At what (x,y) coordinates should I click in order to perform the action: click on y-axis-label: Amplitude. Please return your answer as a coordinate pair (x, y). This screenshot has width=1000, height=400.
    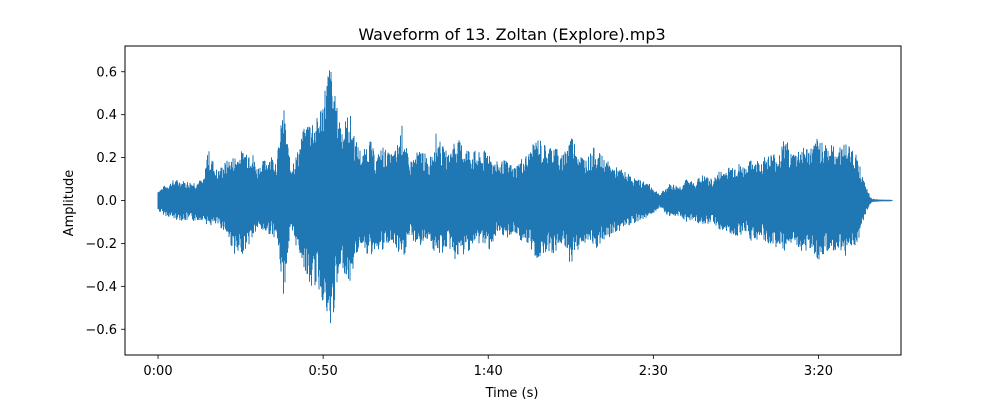
    Looking at the image, I should click on (69, 203).